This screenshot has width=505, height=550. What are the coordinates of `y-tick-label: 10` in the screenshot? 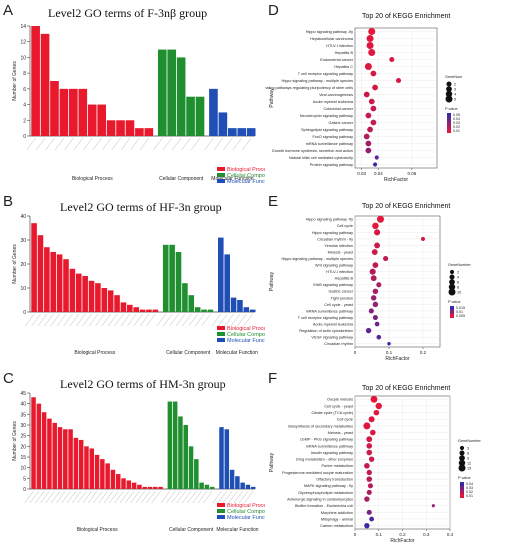 It's located at (23, 58).